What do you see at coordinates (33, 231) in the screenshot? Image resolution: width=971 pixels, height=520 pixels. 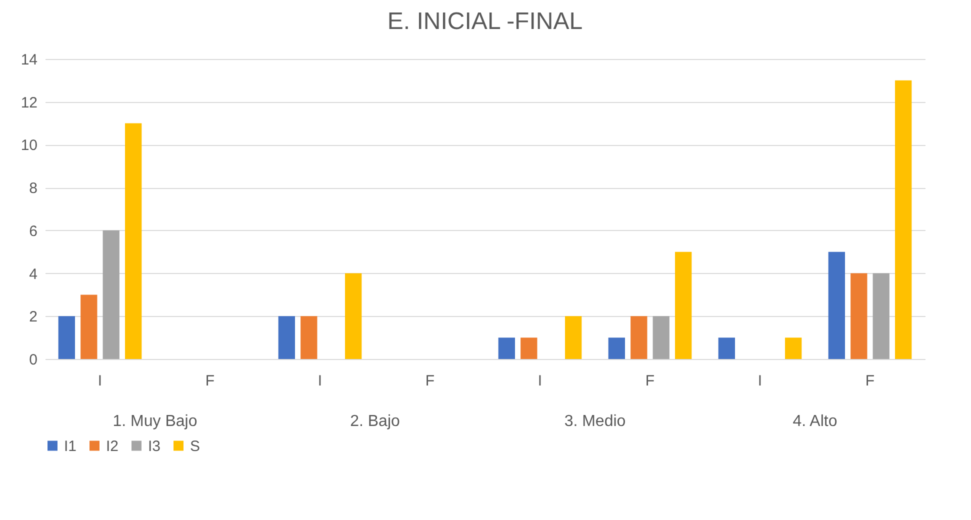 I see `y-tick-label: 6` at bounding box center [33, 231].